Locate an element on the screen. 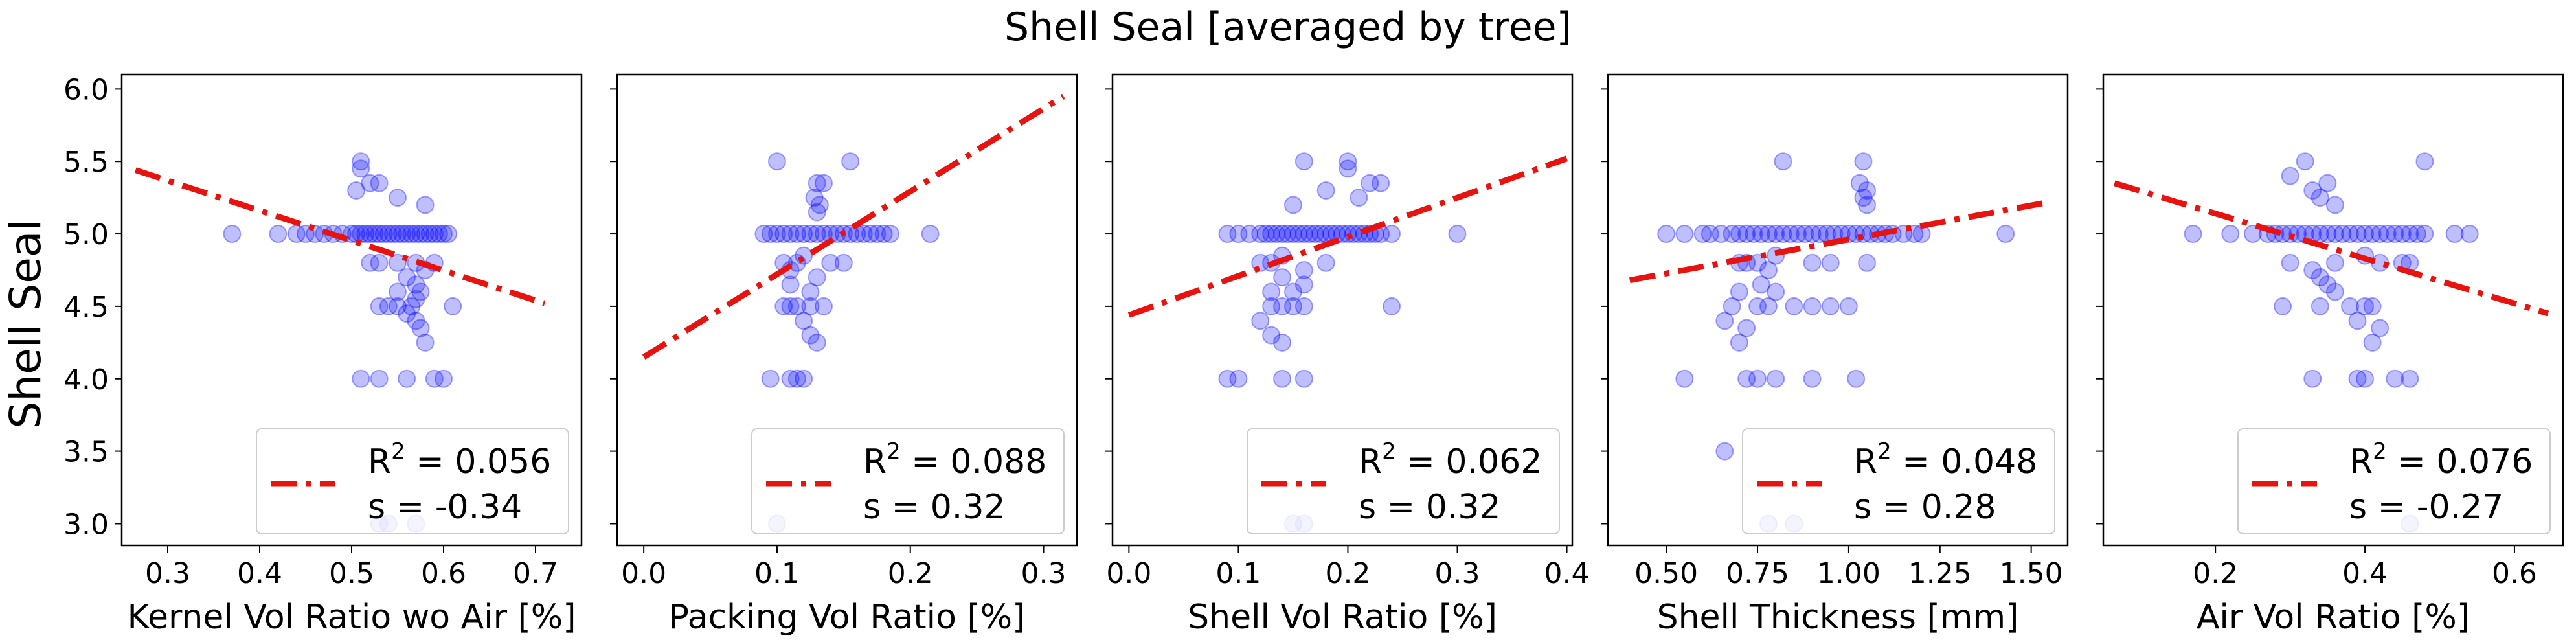 This screenshot has width=2576, height=640. x-tick-label: 1.25 is located at coordinates (1940, 573).